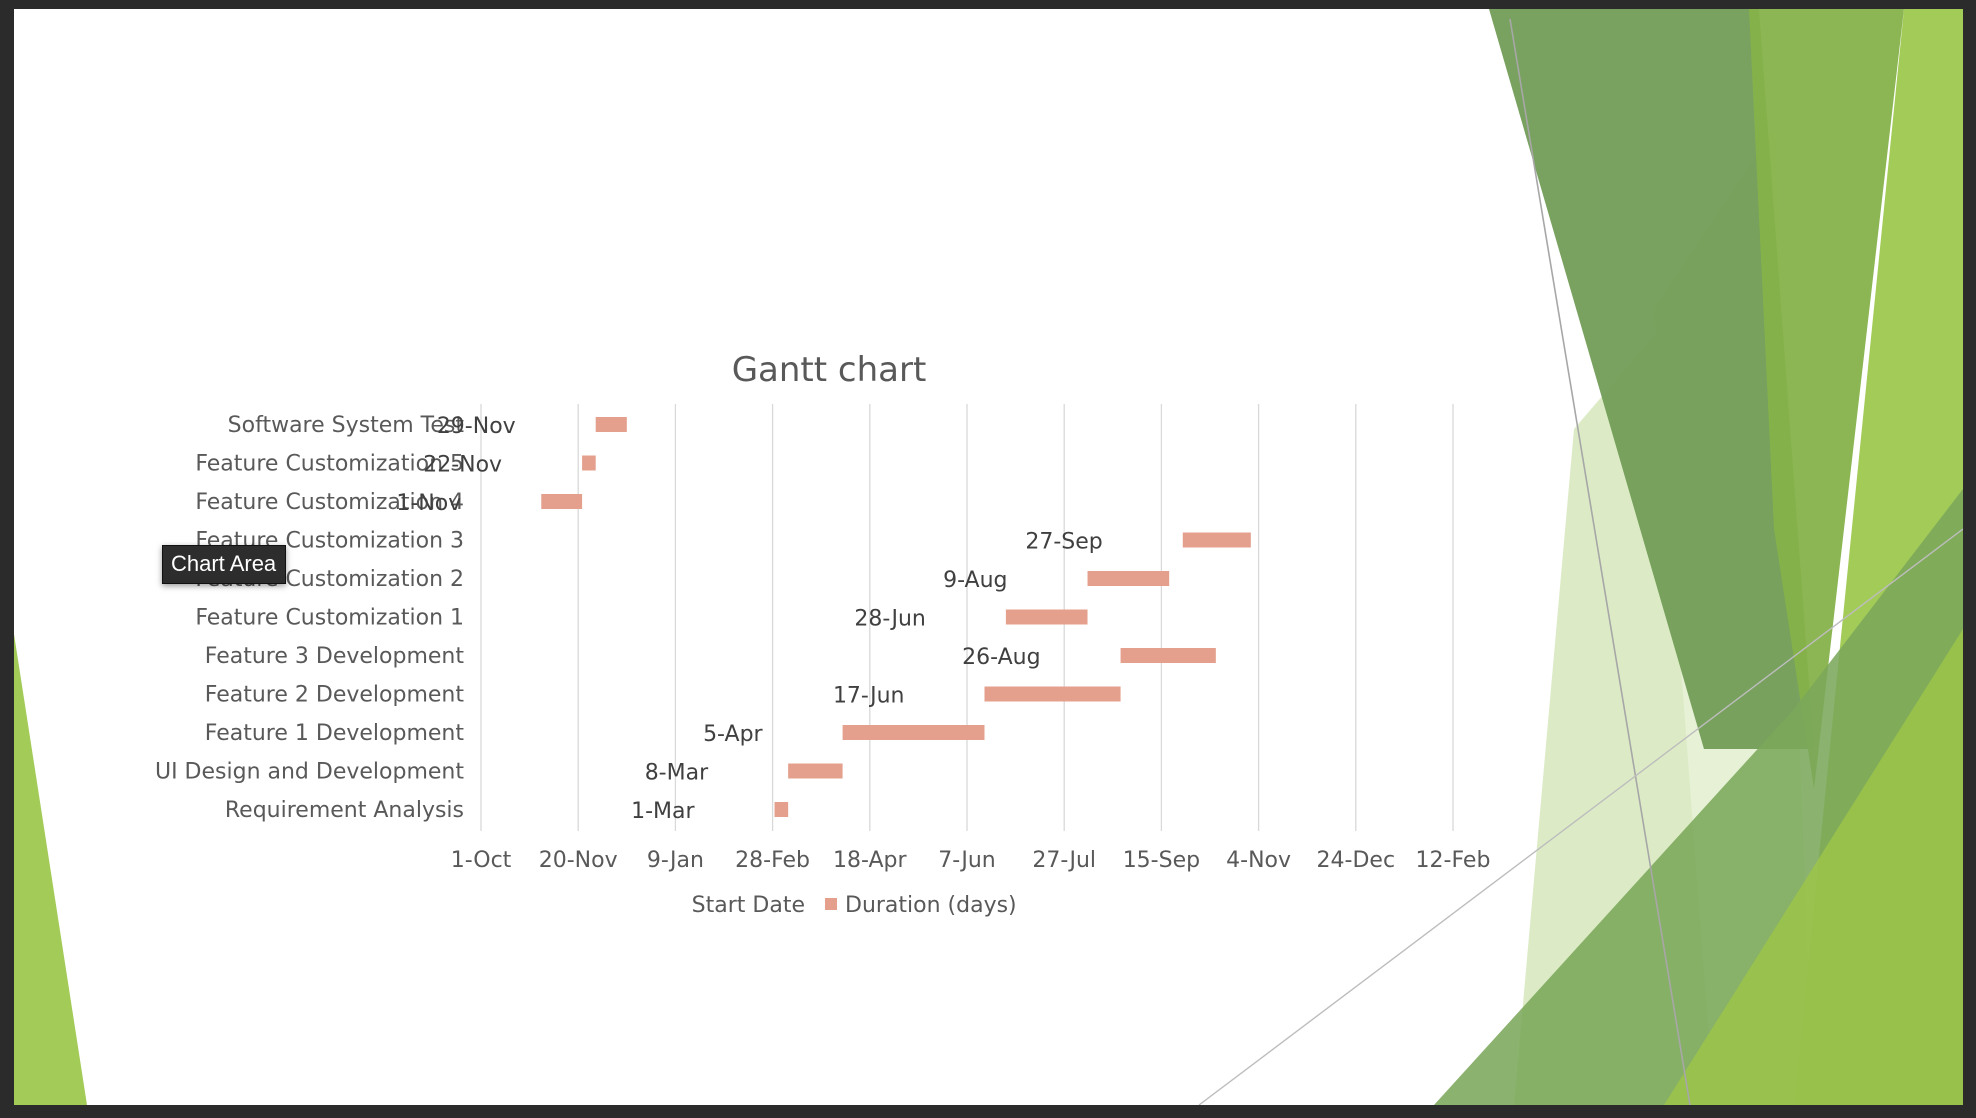  I want to click on start-date-data-label: 27-Sep, so click(1063, 542).